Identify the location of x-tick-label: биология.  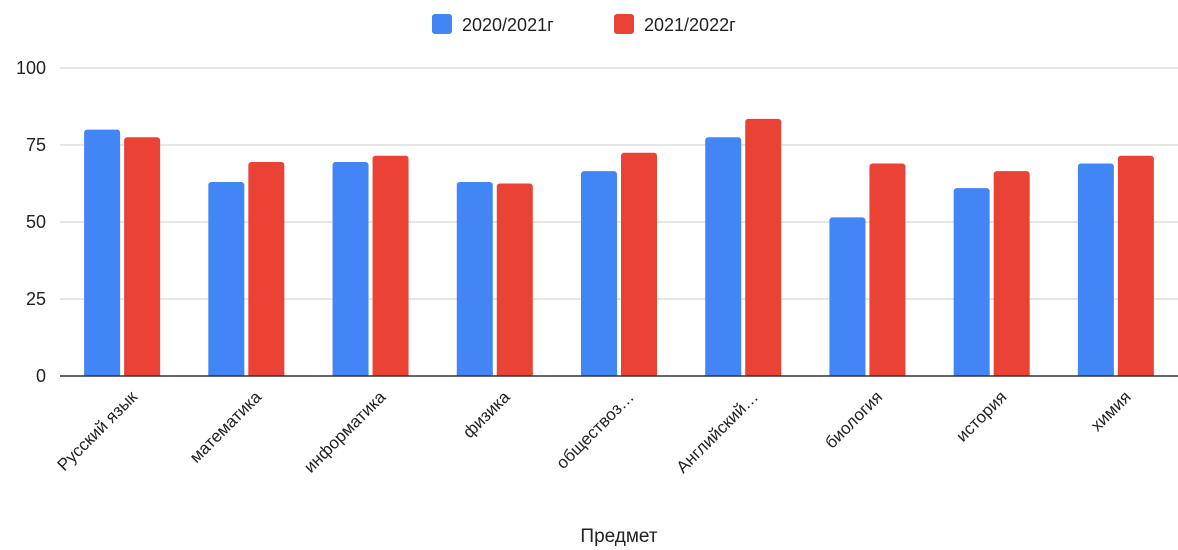
(853, 419).